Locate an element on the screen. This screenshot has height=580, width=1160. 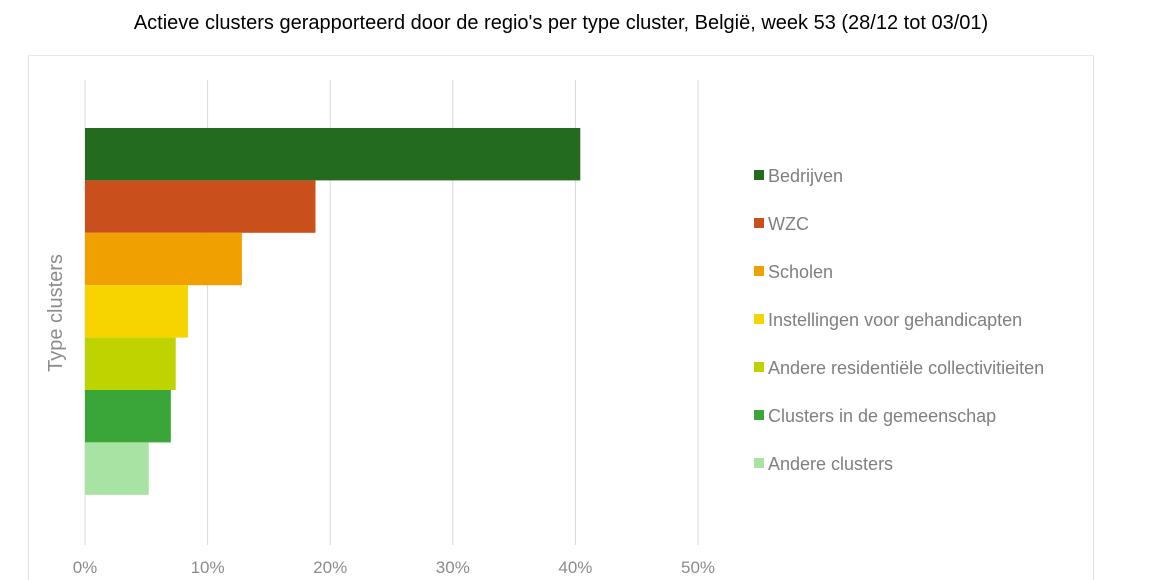
x-tick-label: 40% is located at coordinates (575, 567).